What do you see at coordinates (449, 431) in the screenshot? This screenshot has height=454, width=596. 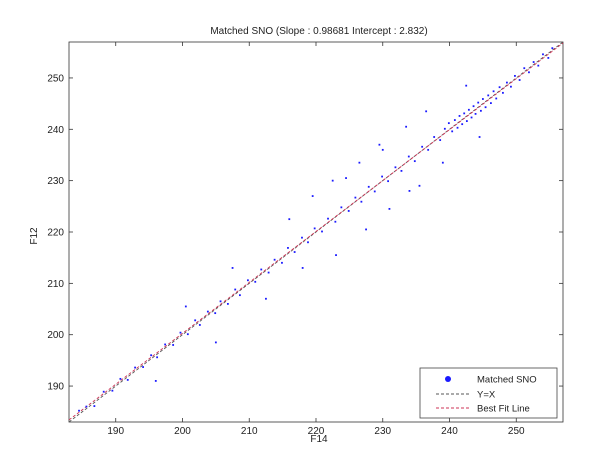 I see `x-tick-label: 240` at bounding box center [449, 431].